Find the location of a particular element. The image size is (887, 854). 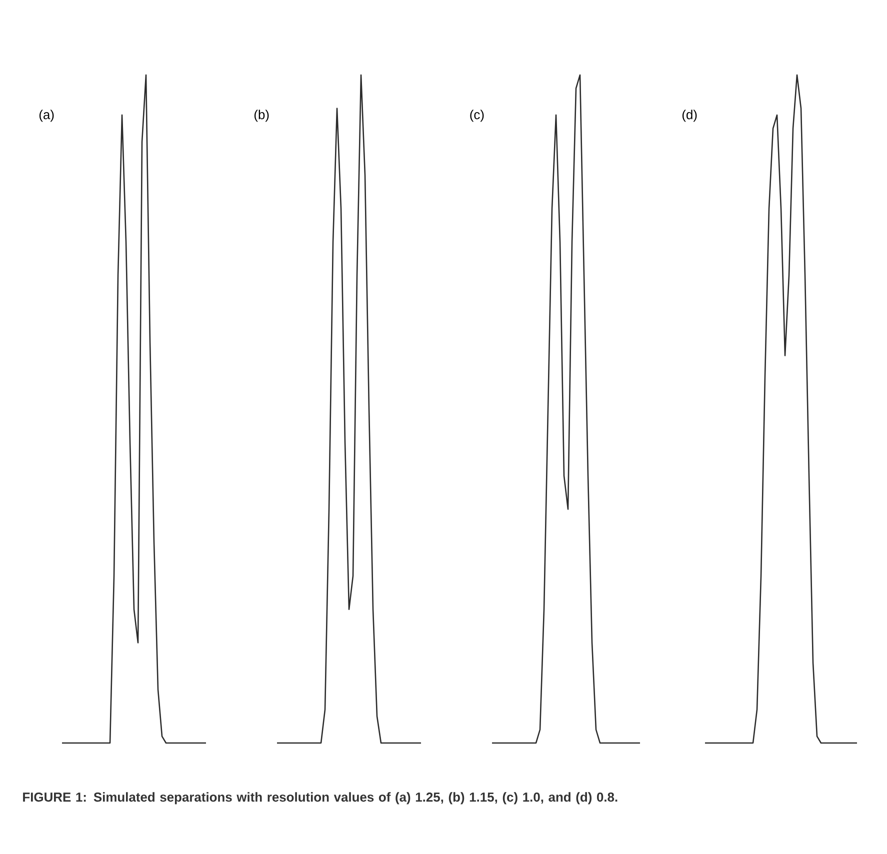

text: (c) is located at coordinates (477, 116).